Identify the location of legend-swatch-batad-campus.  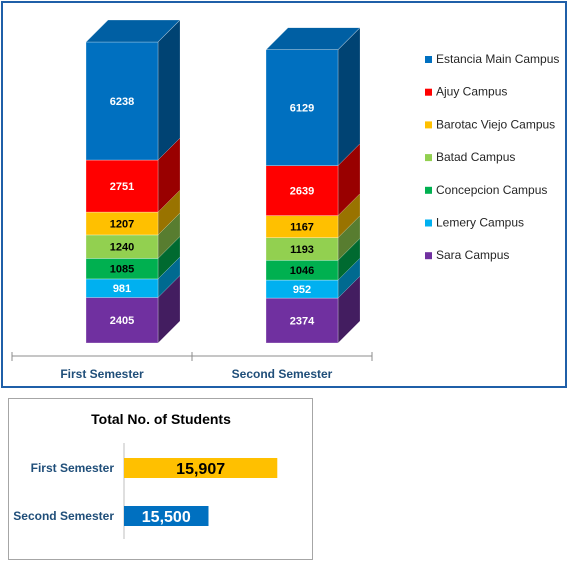
(428, 158).